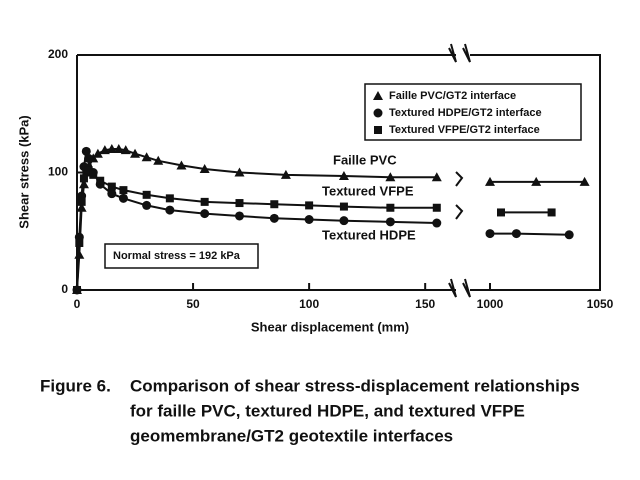  What do you see at coordinates (464, 130) in the screenshot?
I see `legend-label: Textured VFPE/GT2 interface` at bounding box center [464, 130].